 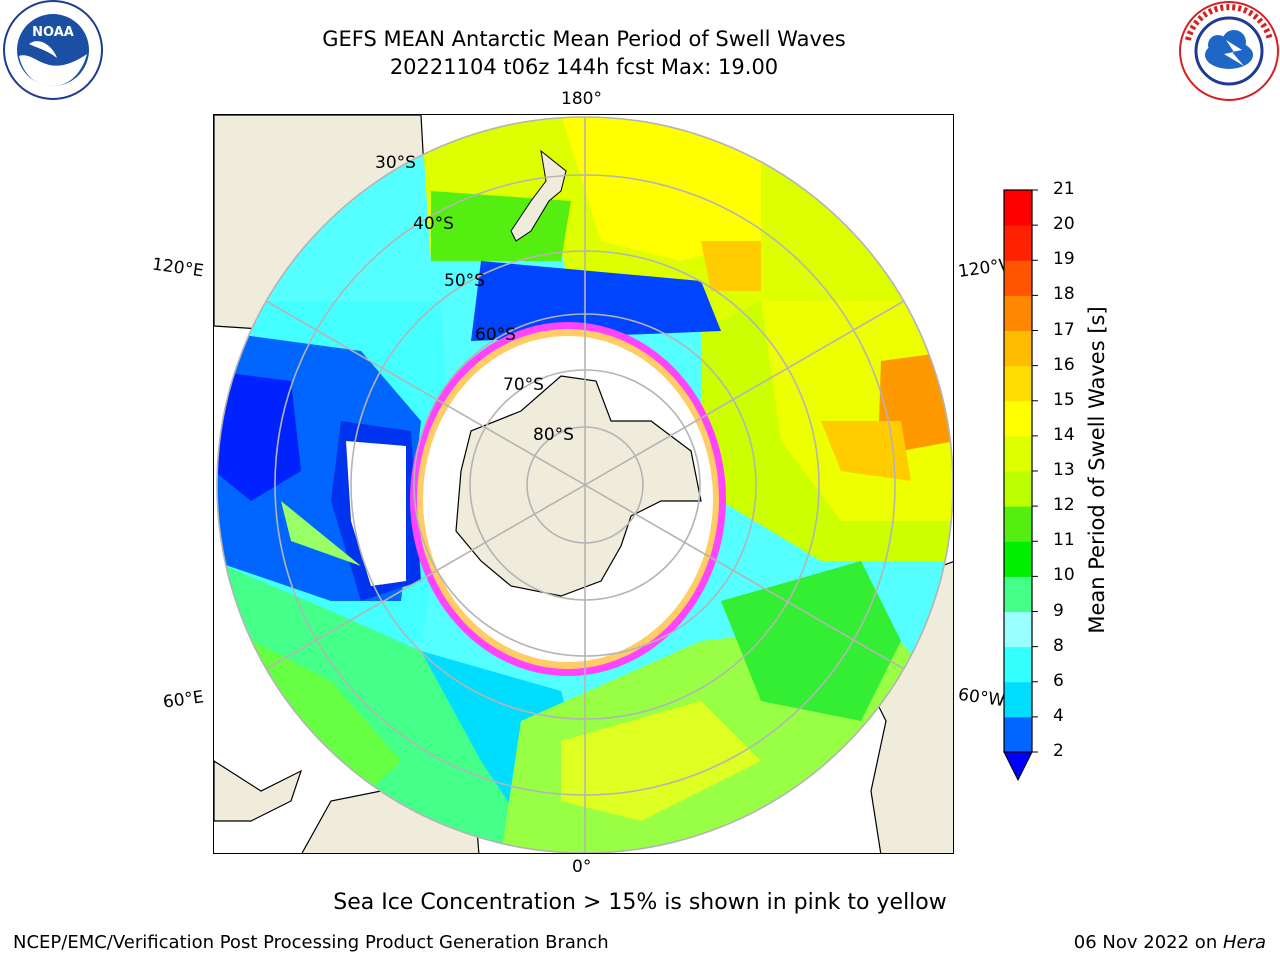 What do you see at coordinates (1058, 645) in the screenshot?
I see `colorbar-tick-label: 8` at bounding box center [1058, 645].